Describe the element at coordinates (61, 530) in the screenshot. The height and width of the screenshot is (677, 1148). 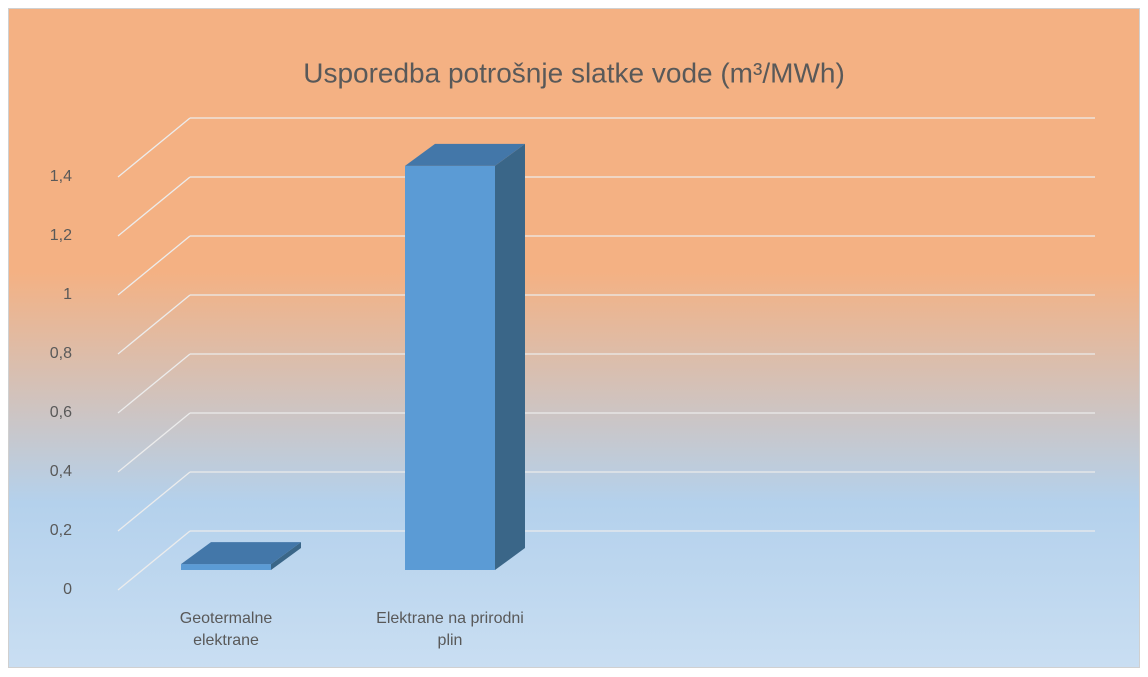
I see `y-tick-label: 0,2` at that location.